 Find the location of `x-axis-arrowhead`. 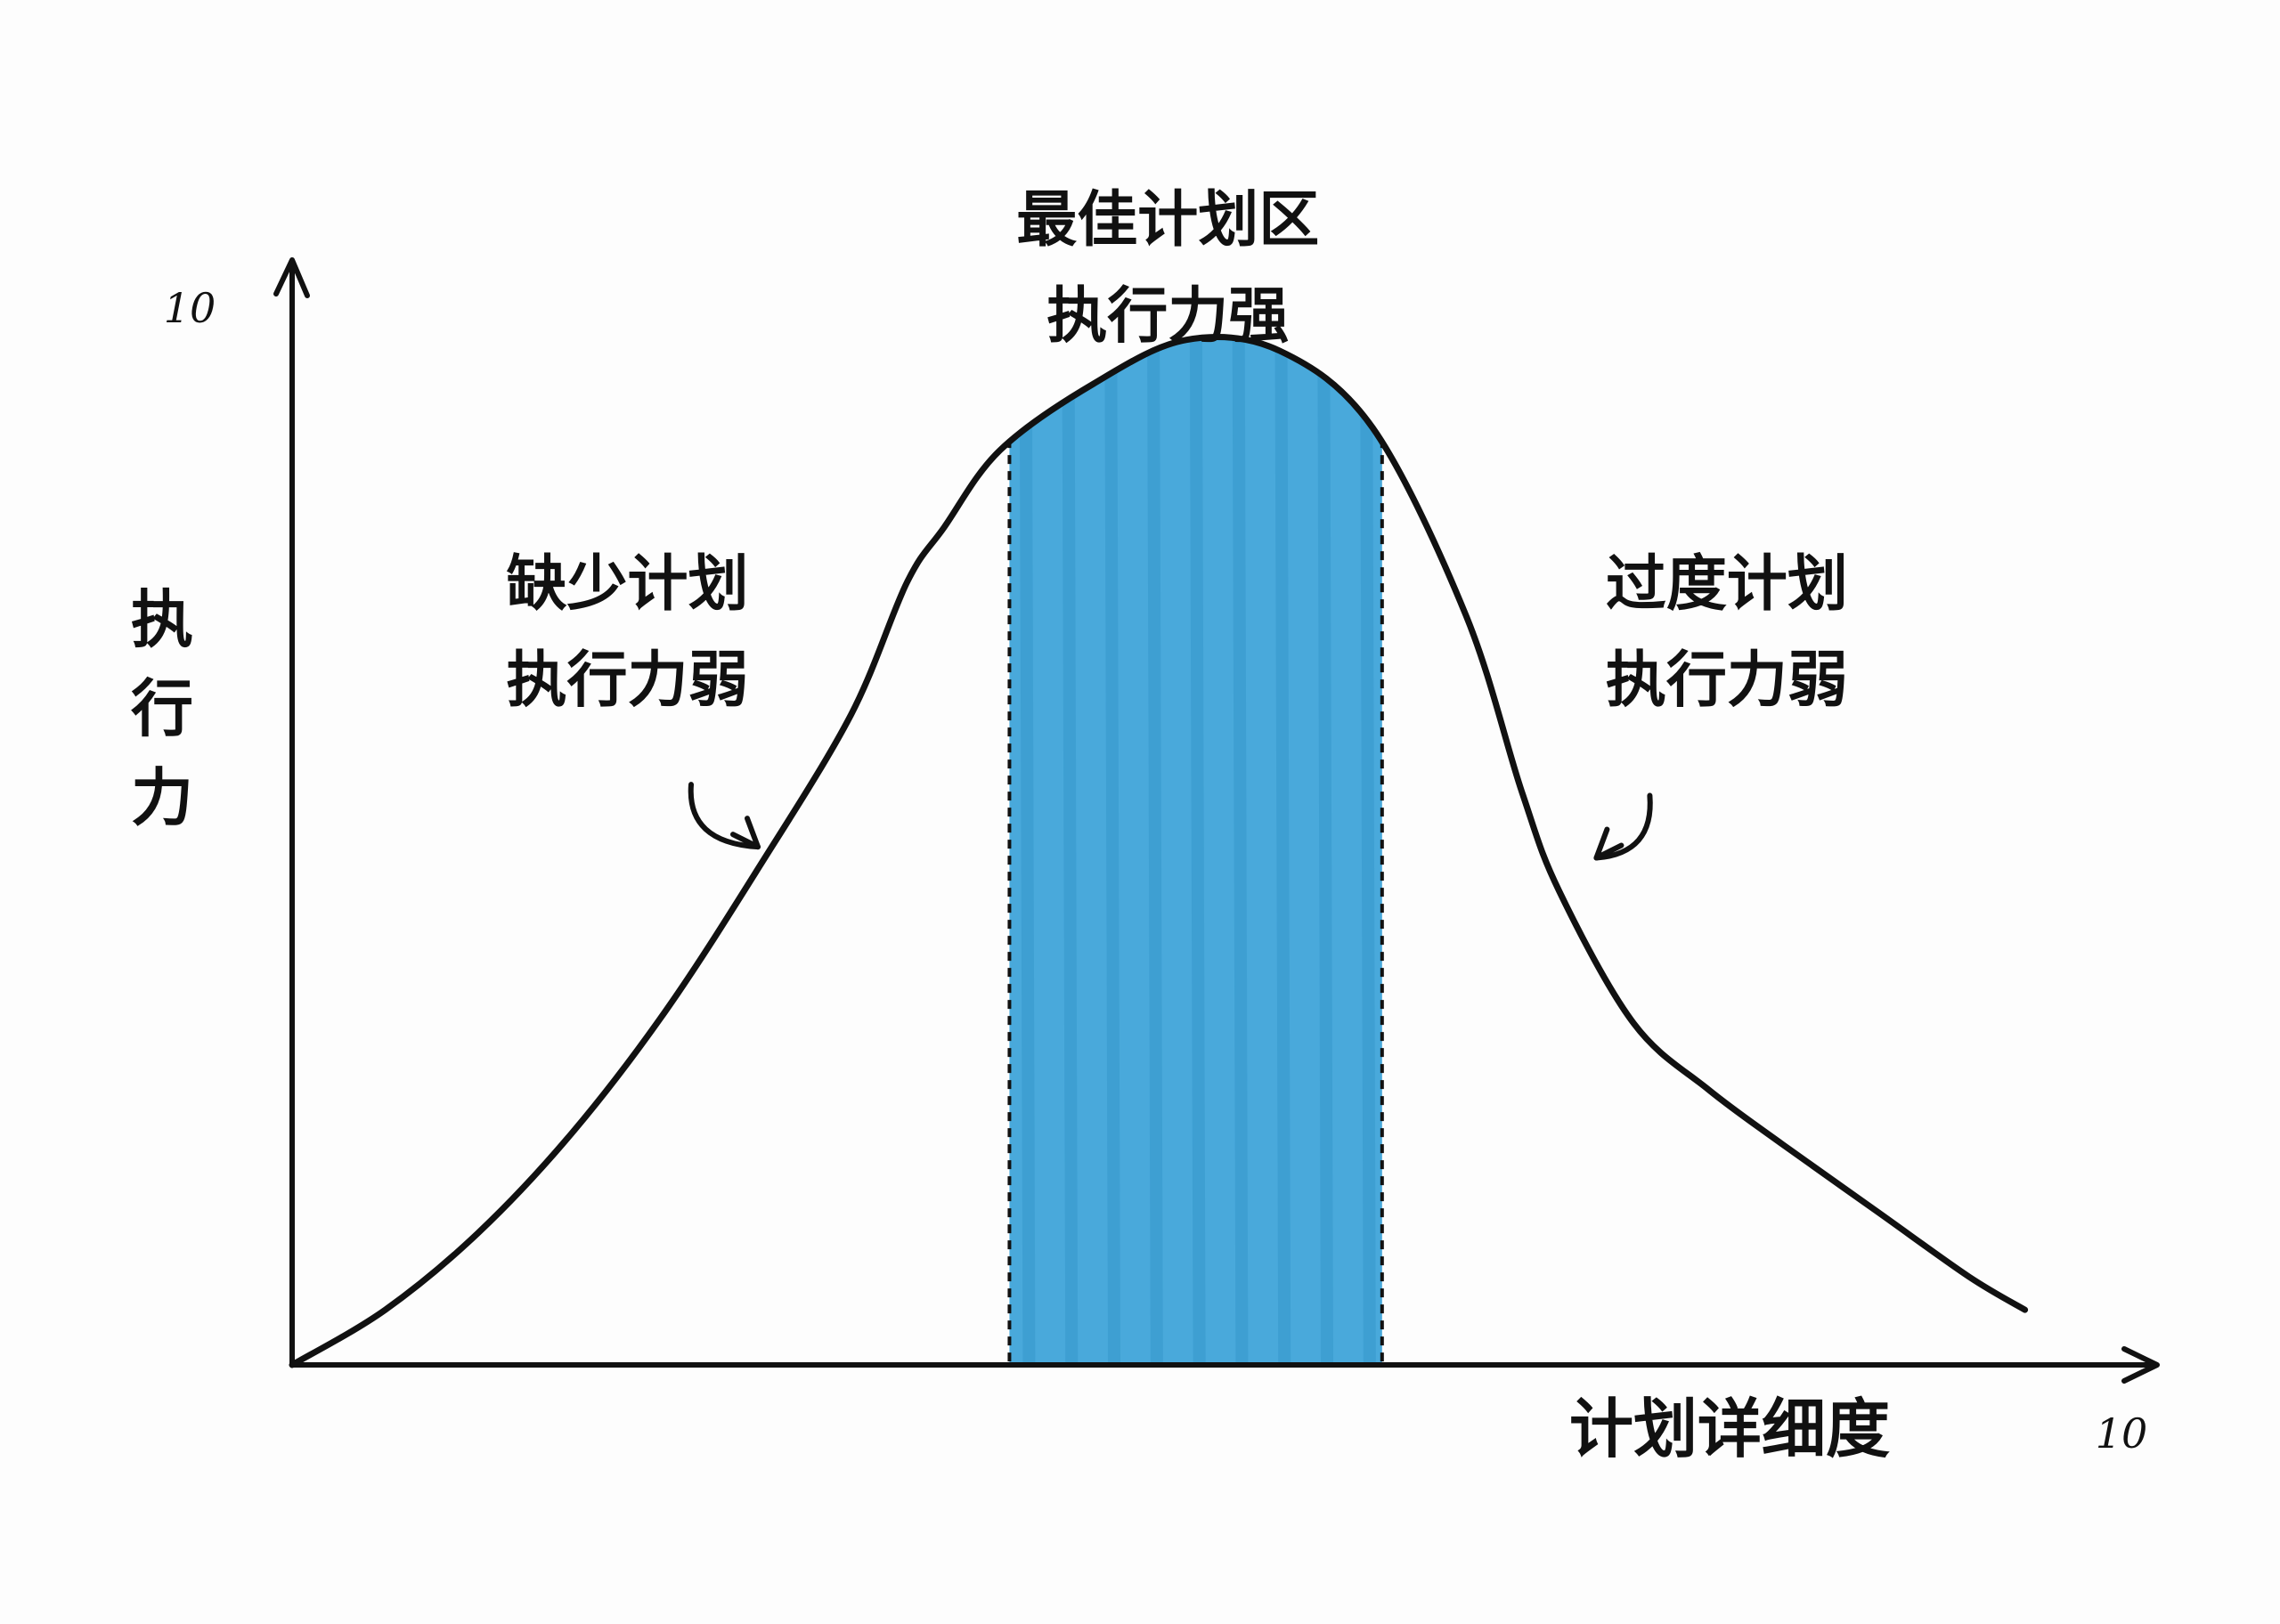

x-axis-arrowhead is located at coordinates (2140, 1365).